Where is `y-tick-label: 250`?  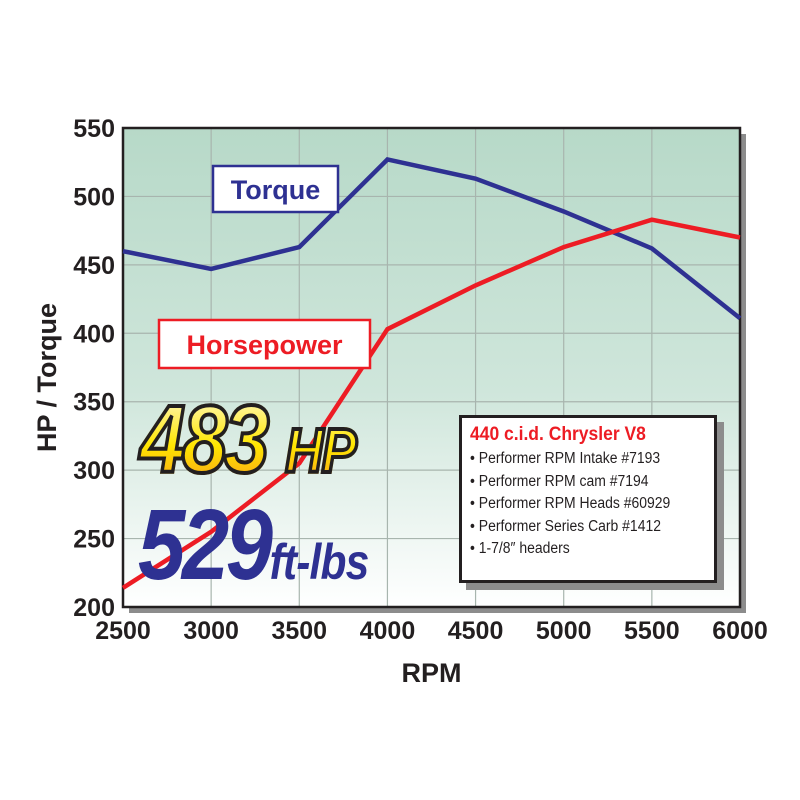
y-tick-label: 250 is located at coordinates (94, 540).